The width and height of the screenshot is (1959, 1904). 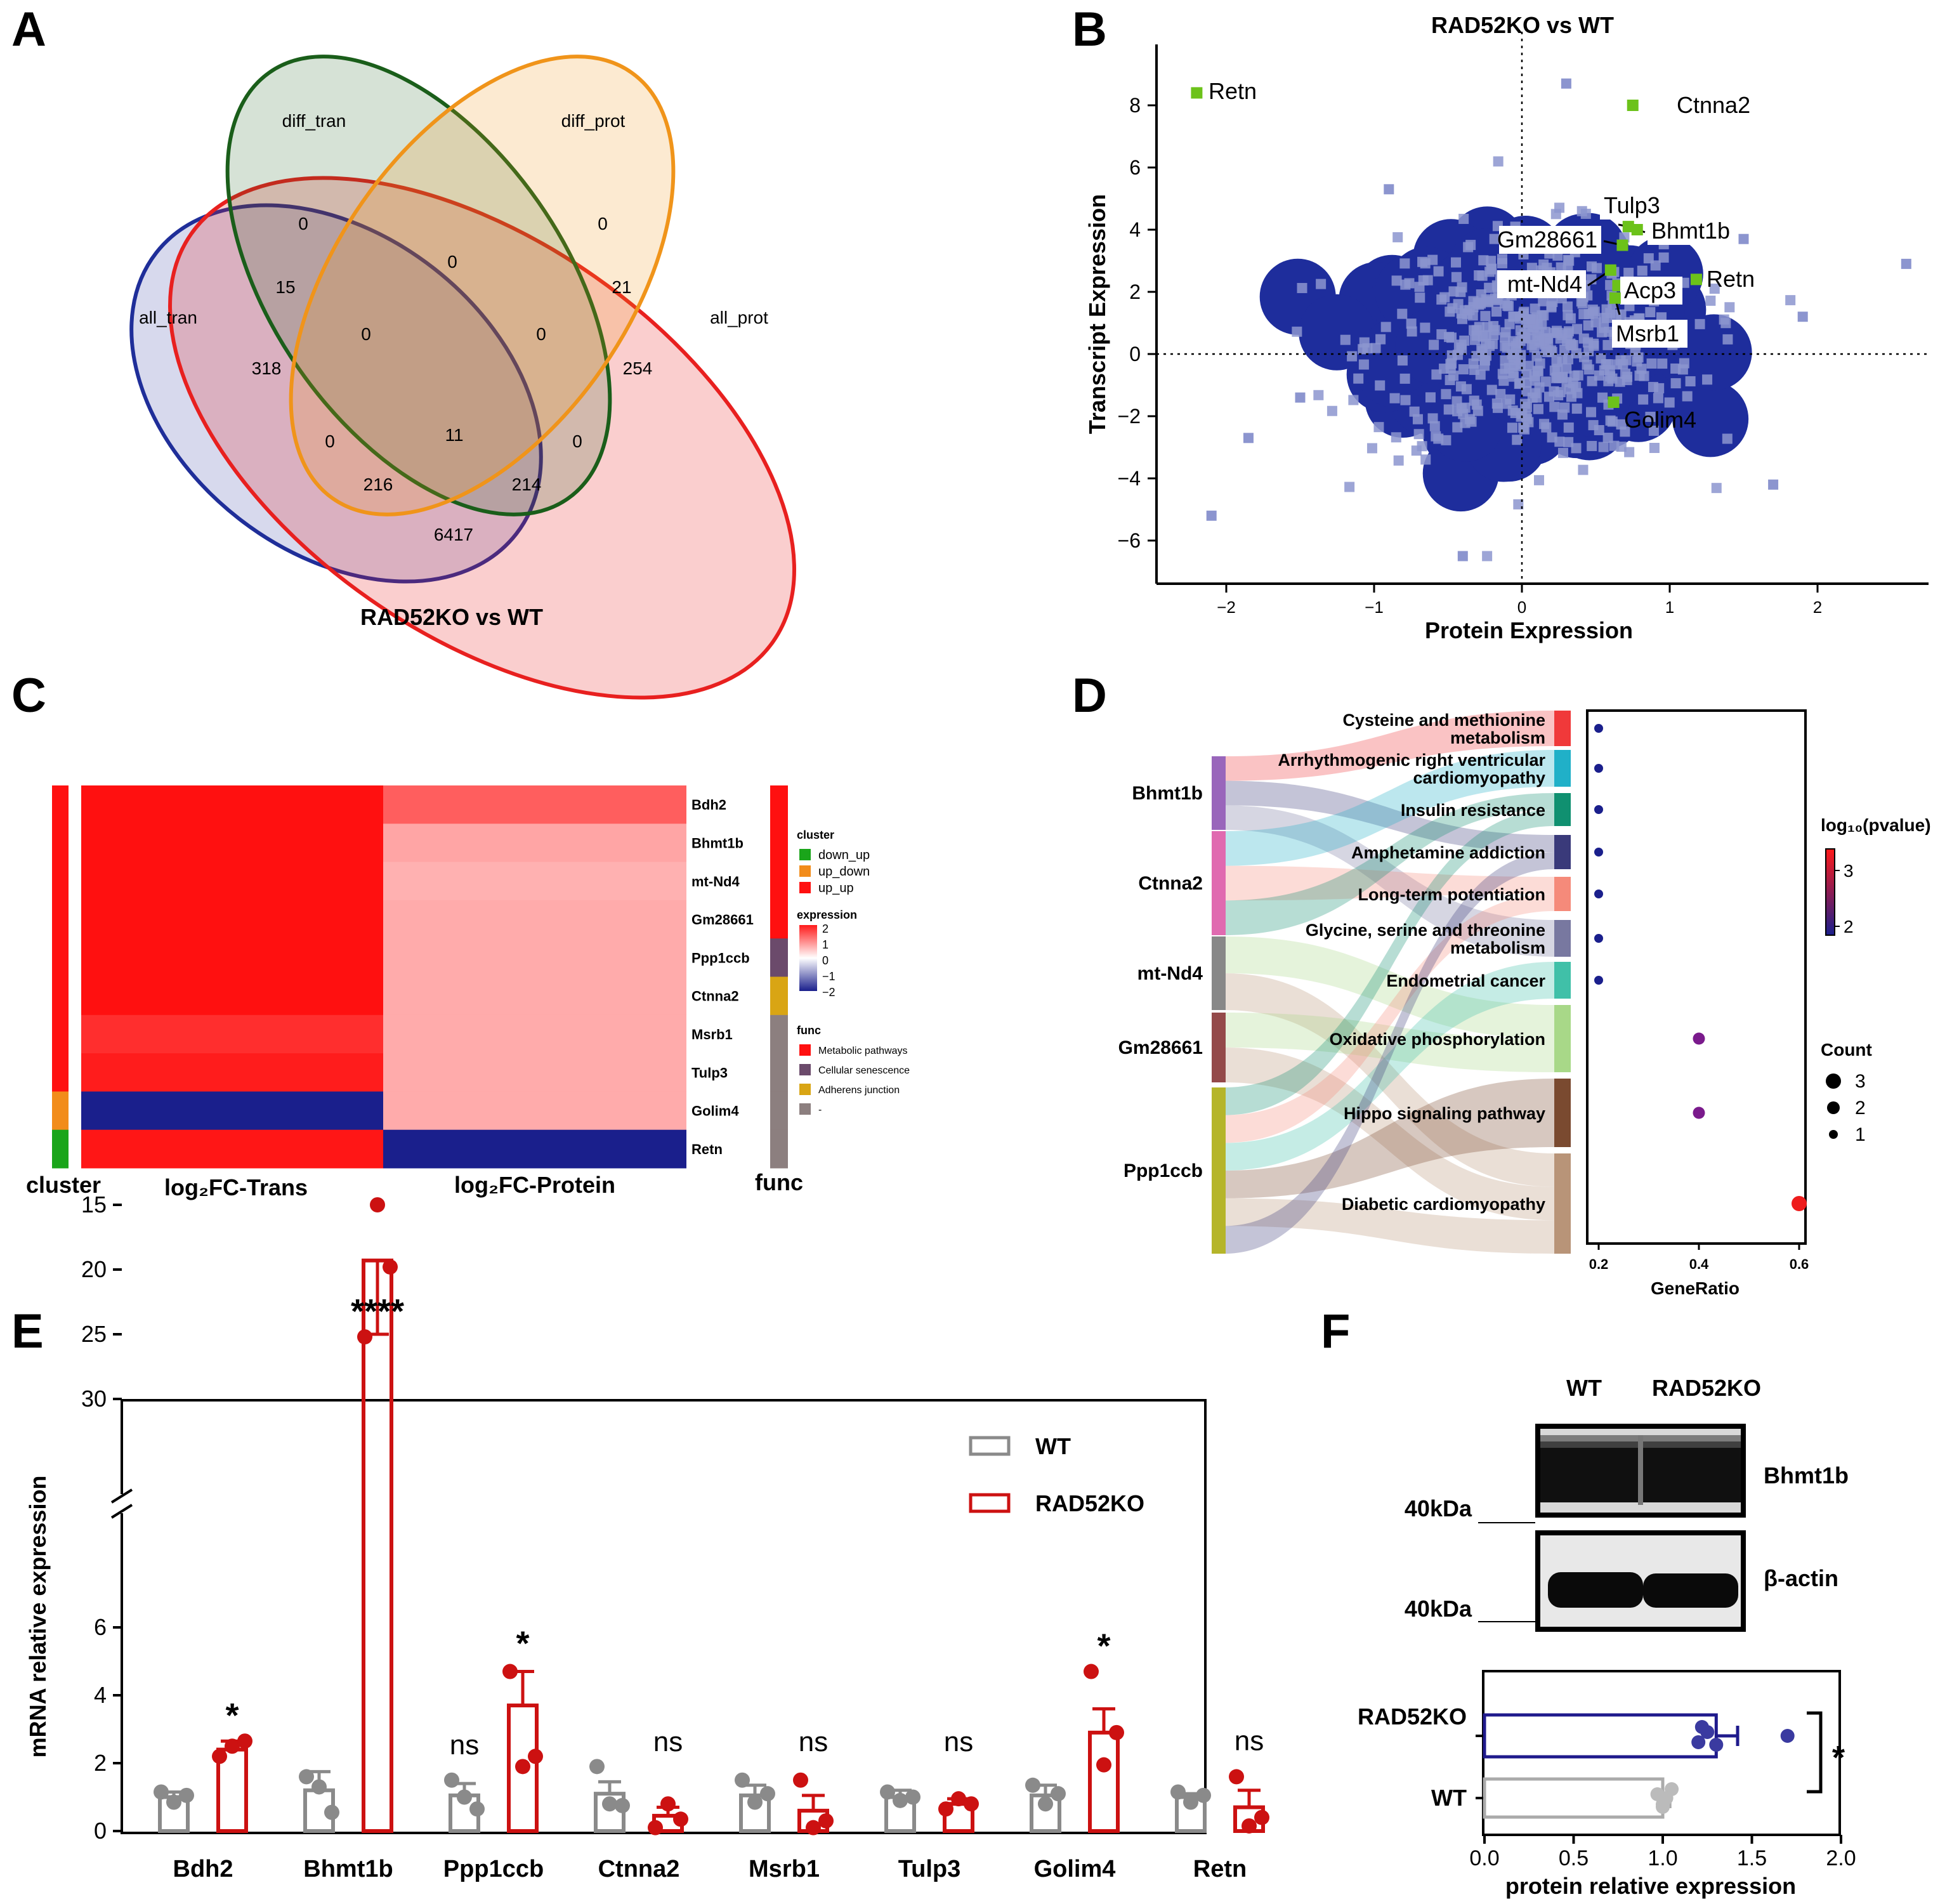 What do you see at coordinates (715, 882) in the screenshot?
I see `gene-row-label: mt-Nd4` at bounding box center [715, 882].